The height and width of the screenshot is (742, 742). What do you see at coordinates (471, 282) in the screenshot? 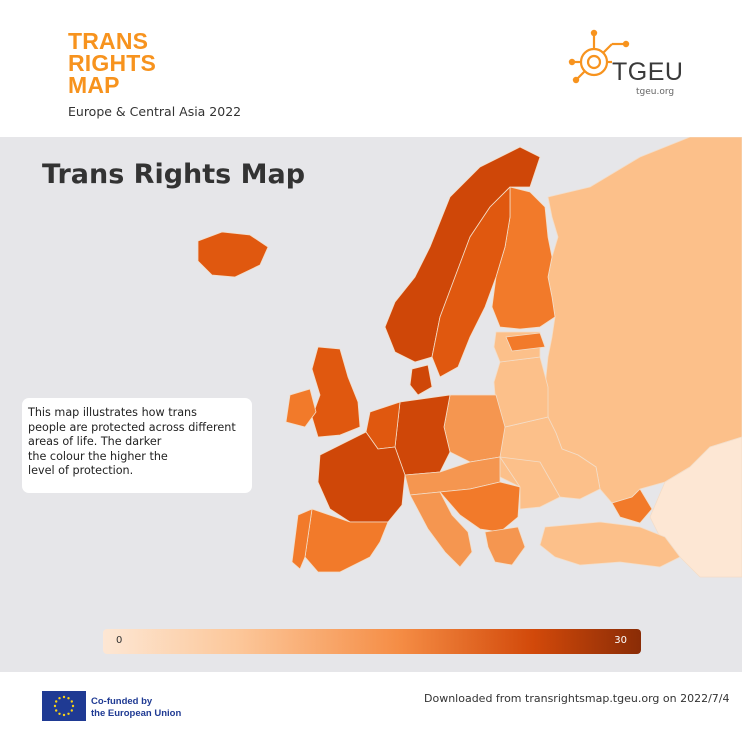
I see `region-sweden` at bounding box center [471, 282].